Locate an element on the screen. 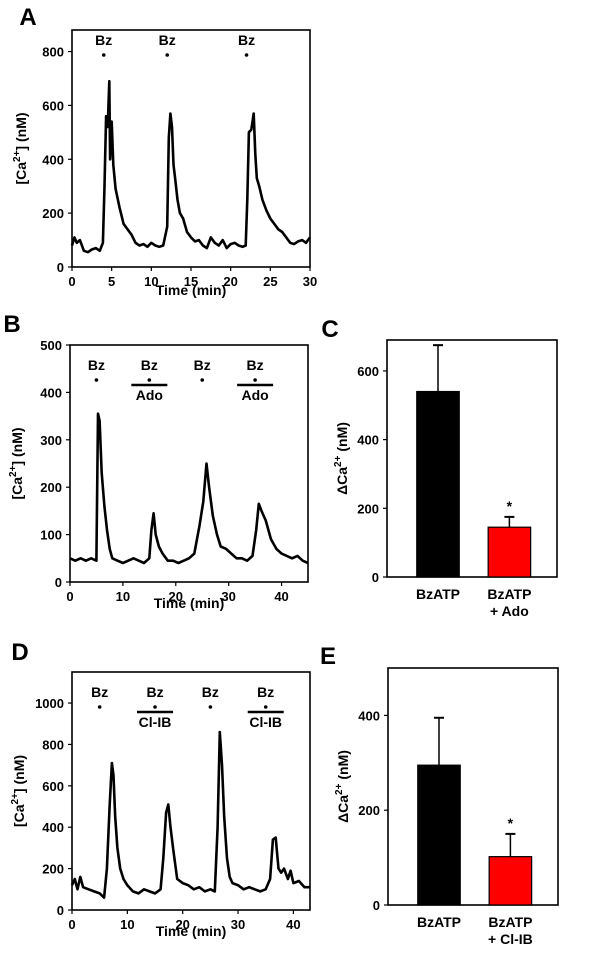 This screenshot has height=965, width=600. panel-label: B is located at coordinates (11, 324).